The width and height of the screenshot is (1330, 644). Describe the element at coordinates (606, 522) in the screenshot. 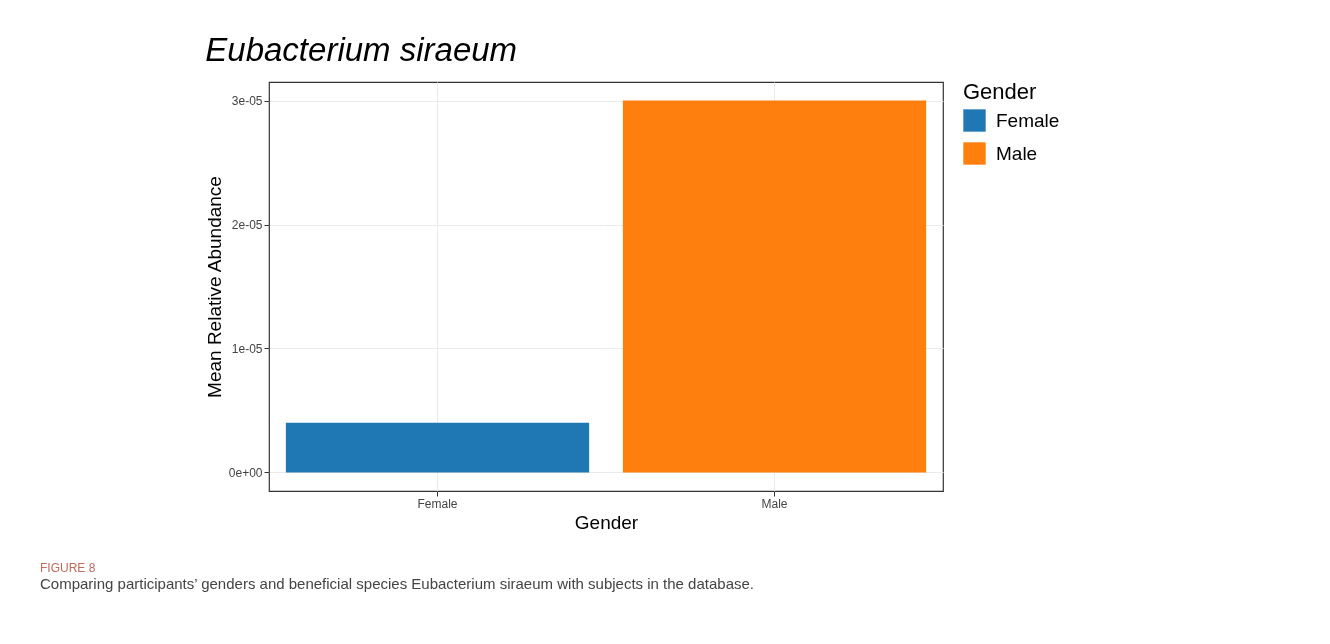

I see `x-axis-title: Gender` at that location.